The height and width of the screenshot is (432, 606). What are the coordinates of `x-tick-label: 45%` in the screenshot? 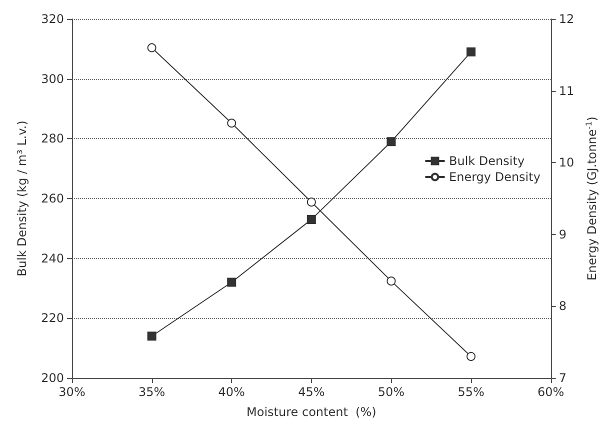 It's located at (311, 392).